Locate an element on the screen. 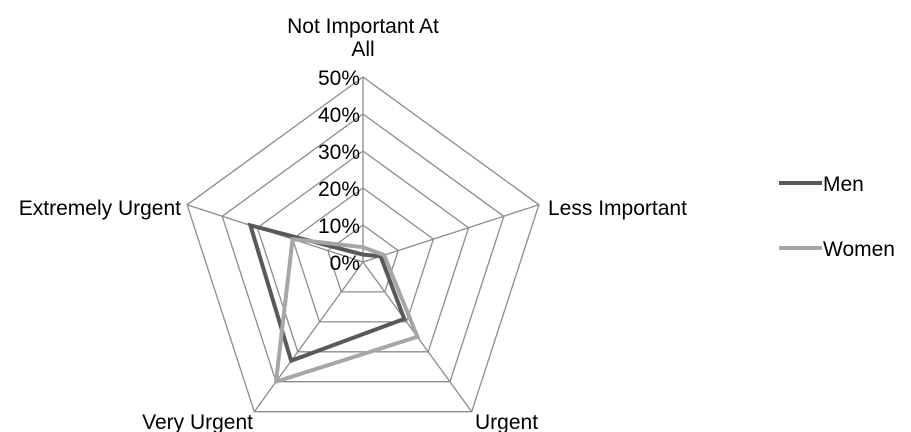  tick-label-5: 50% is located at coordinates (339, 78).